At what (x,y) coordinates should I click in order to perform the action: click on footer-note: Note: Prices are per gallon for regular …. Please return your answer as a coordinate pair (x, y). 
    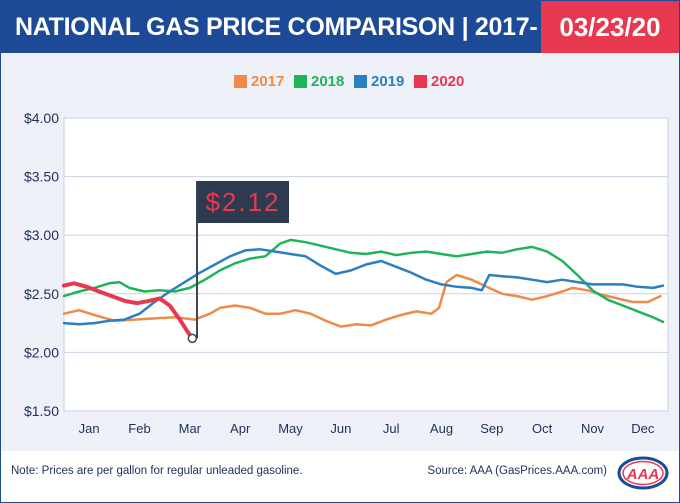
    Looking at the image, I should click on (157, 471).